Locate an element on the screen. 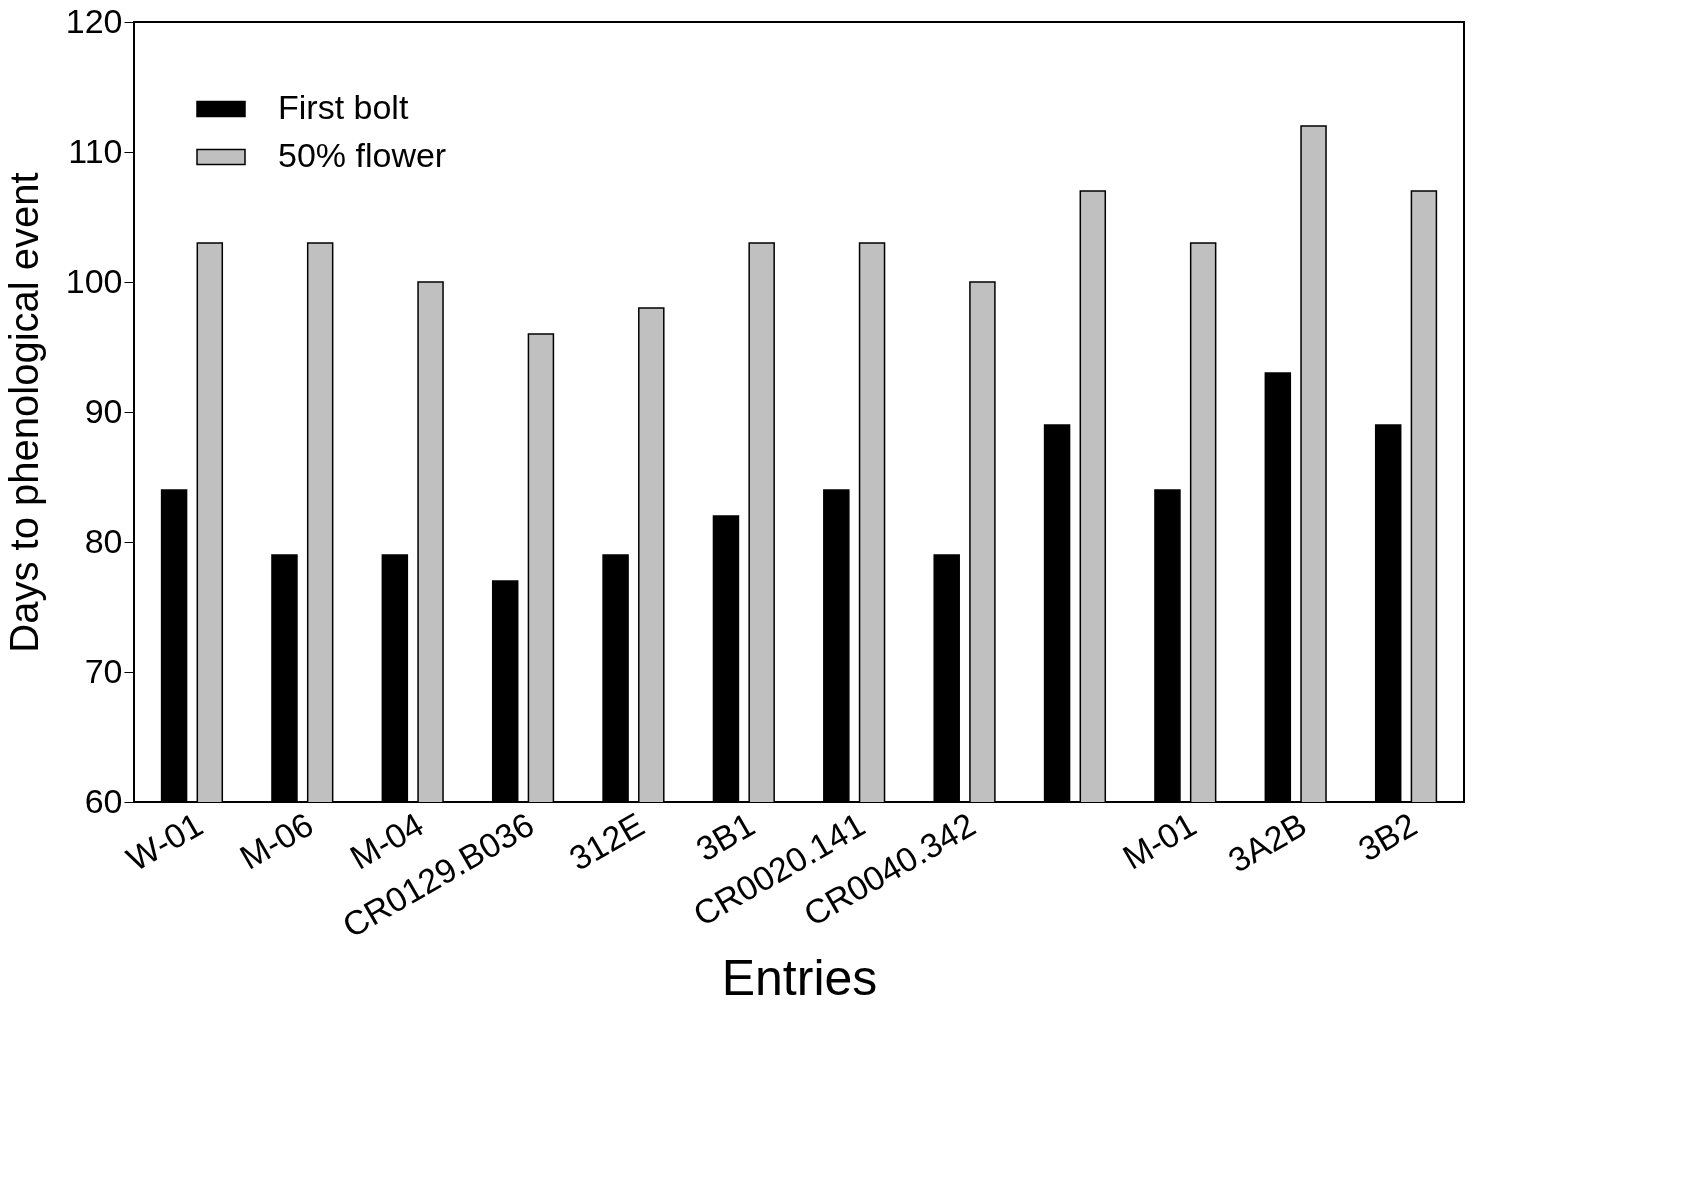  x-tick-label: 3B2 is located at coordinates (1387, 837).